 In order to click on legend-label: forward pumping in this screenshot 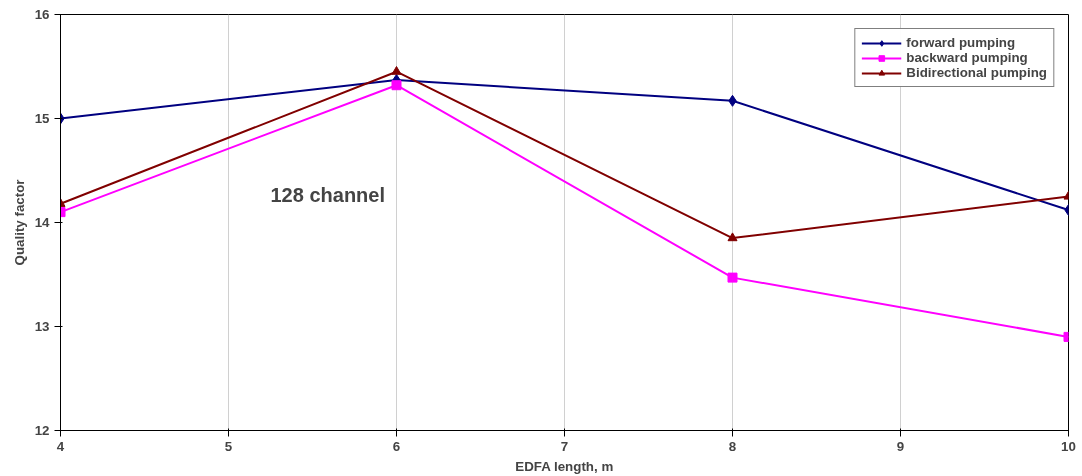, I will do `click(961, 42)`.